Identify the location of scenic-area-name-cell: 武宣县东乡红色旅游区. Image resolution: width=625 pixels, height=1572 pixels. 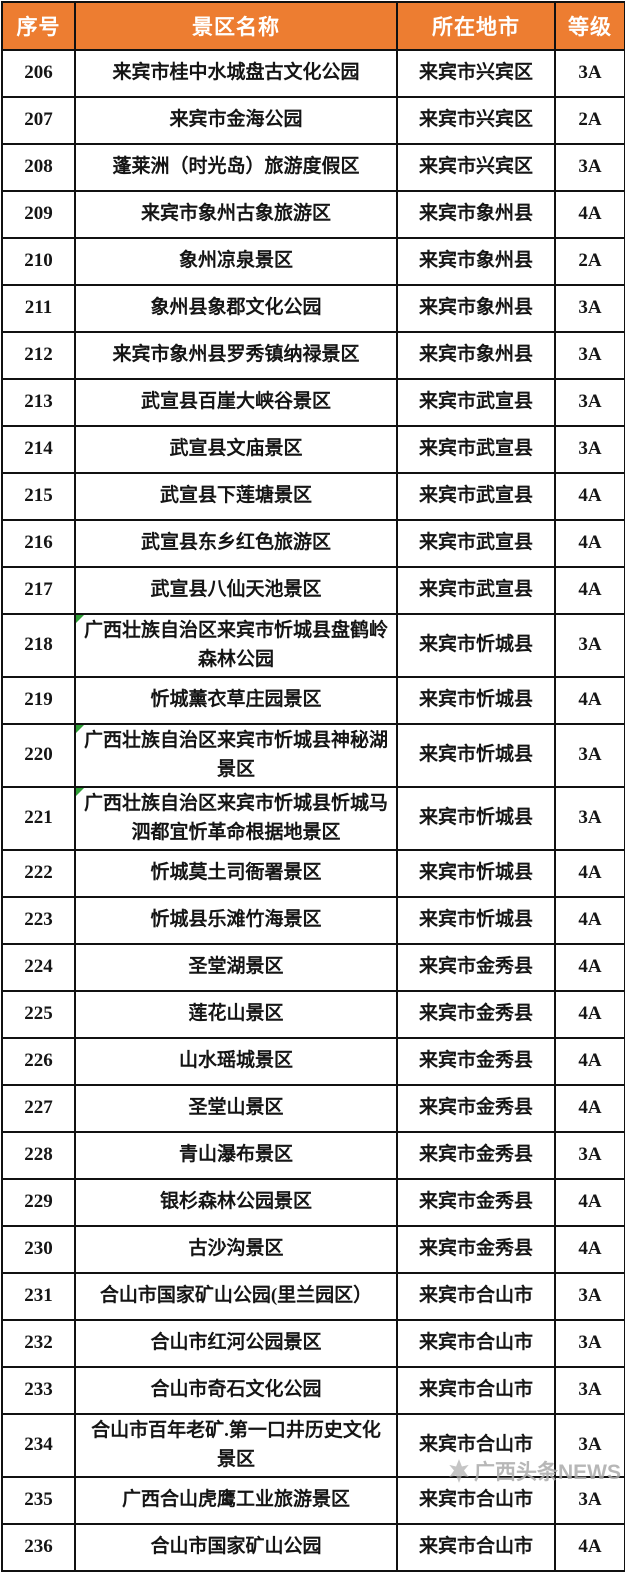
(236, 543).